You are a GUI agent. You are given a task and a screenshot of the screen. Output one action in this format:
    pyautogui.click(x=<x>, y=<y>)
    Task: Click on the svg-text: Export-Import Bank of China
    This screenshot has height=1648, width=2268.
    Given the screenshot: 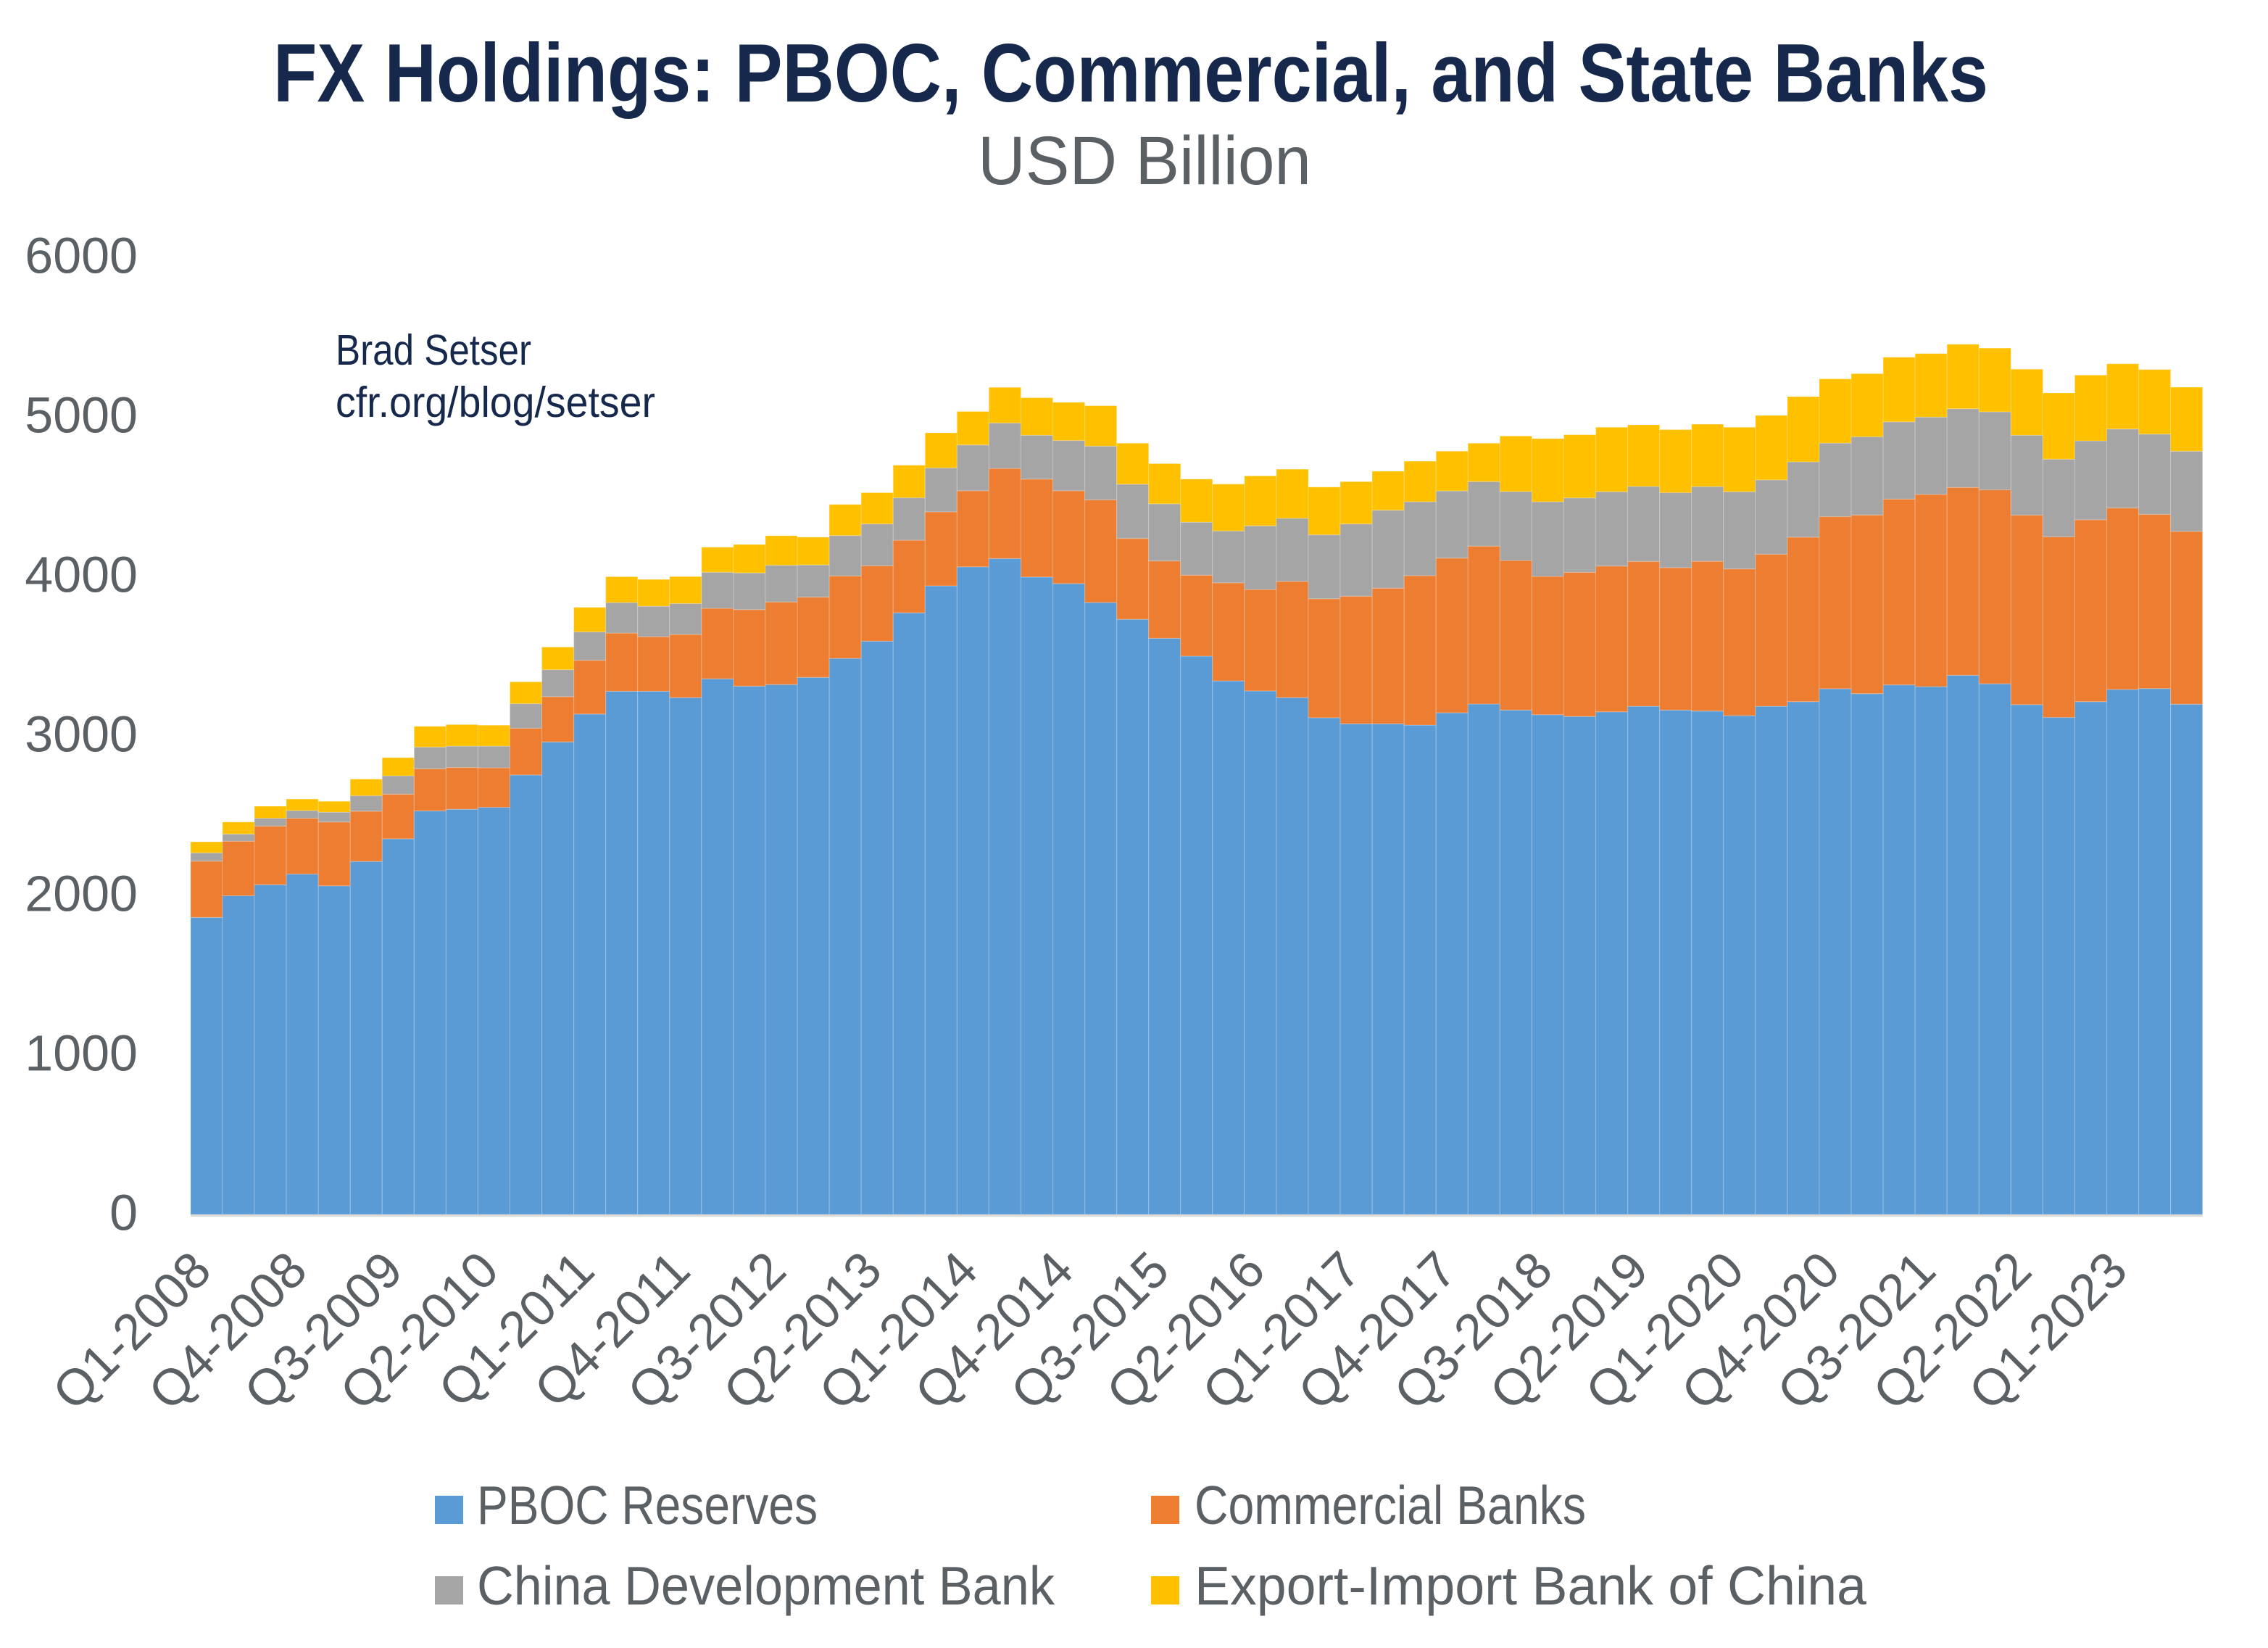 What is the action you would take?
    pyautogui.click(x=1530, y=1585)
    